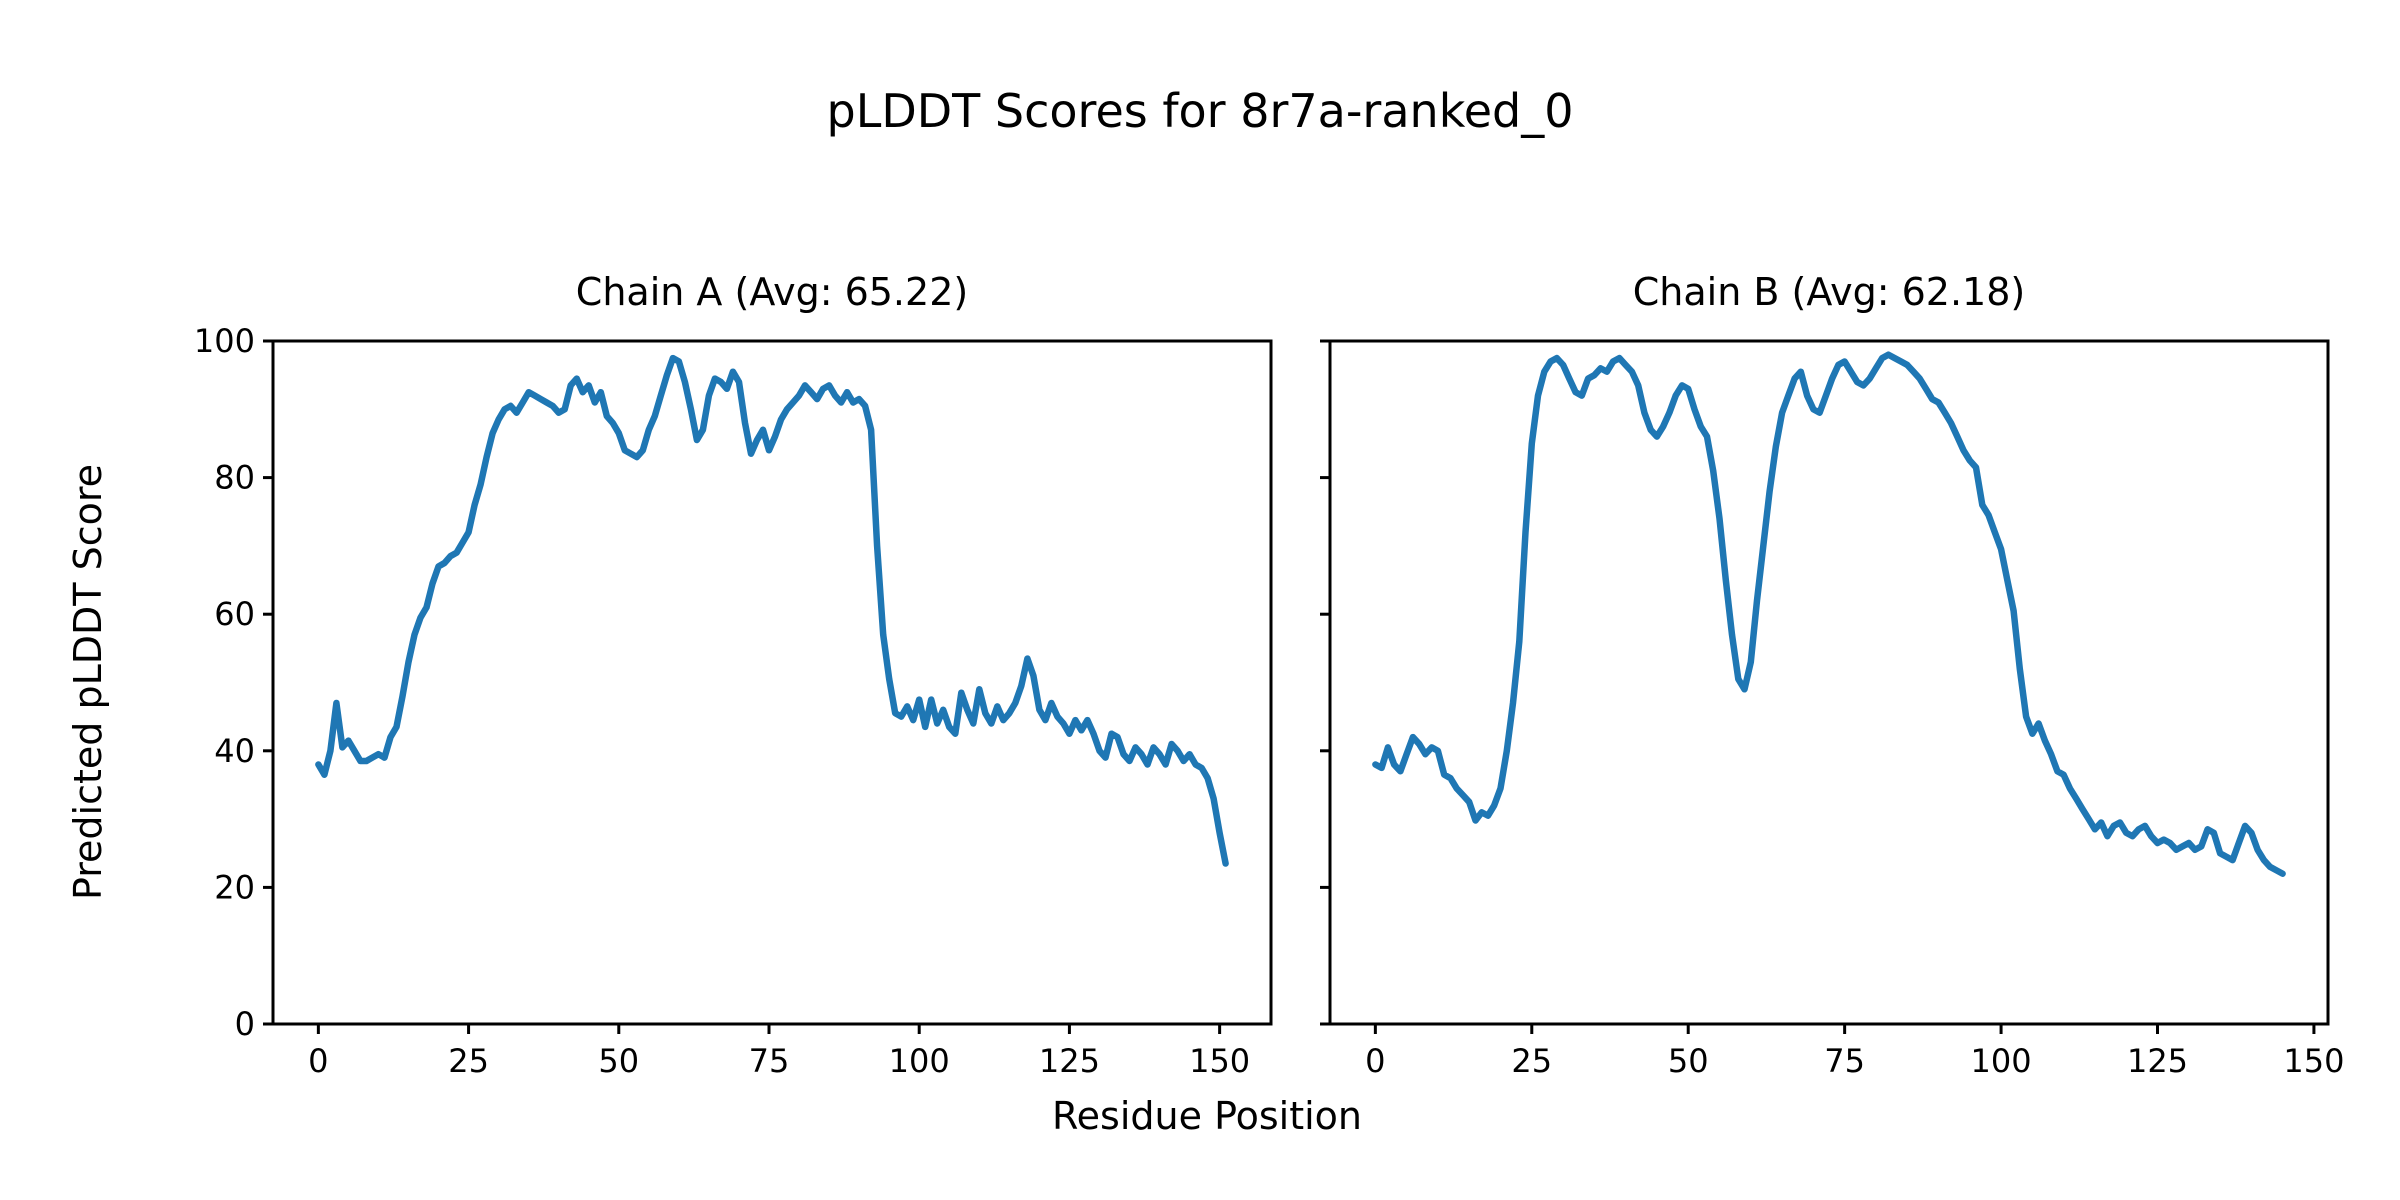  Describe the element at coordinates (224, 341) in the screenshot. I see `chain-a-y-tick-label: 100` at that location.